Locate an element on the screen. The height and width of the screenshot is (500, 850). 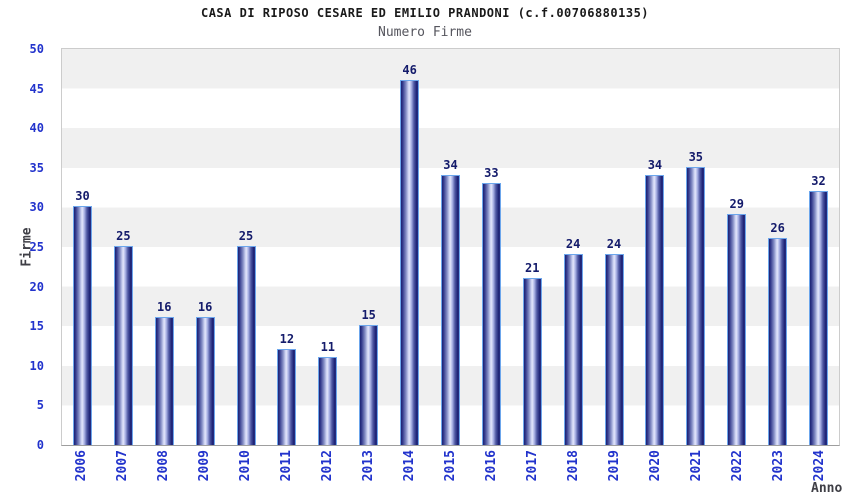
bar-2007 is located at coordinates (123, 345).